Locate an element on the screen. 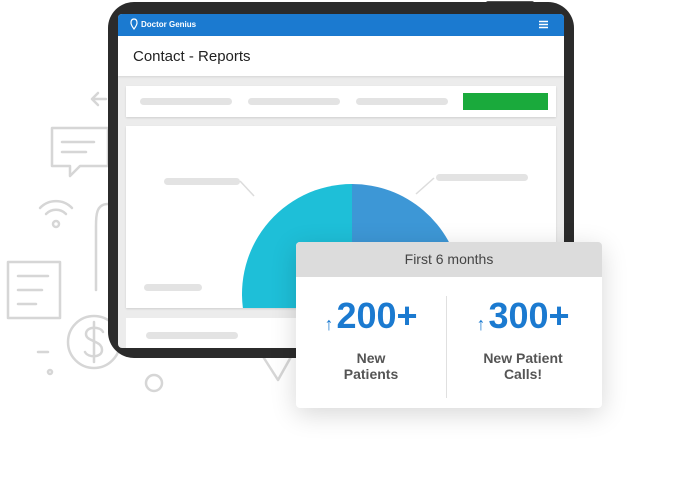 The image size is (698, 503). logo: Doctor Genius is located at coordinates (163, 24).